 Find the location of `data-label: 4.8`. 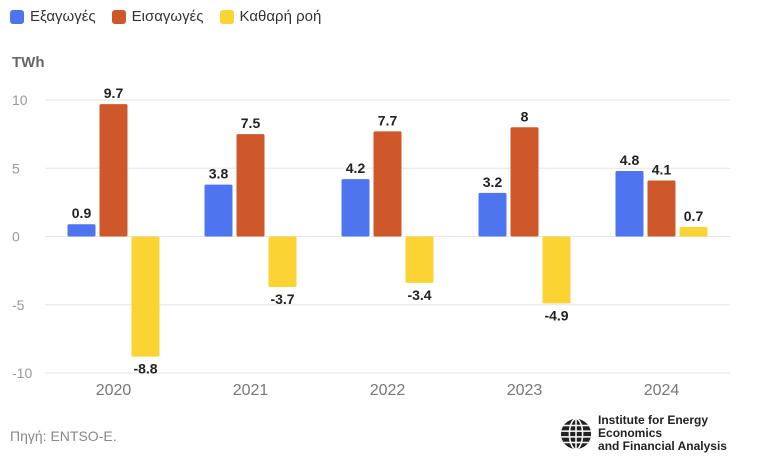

data-label: 4.8 is located at coordinates (630, 160).